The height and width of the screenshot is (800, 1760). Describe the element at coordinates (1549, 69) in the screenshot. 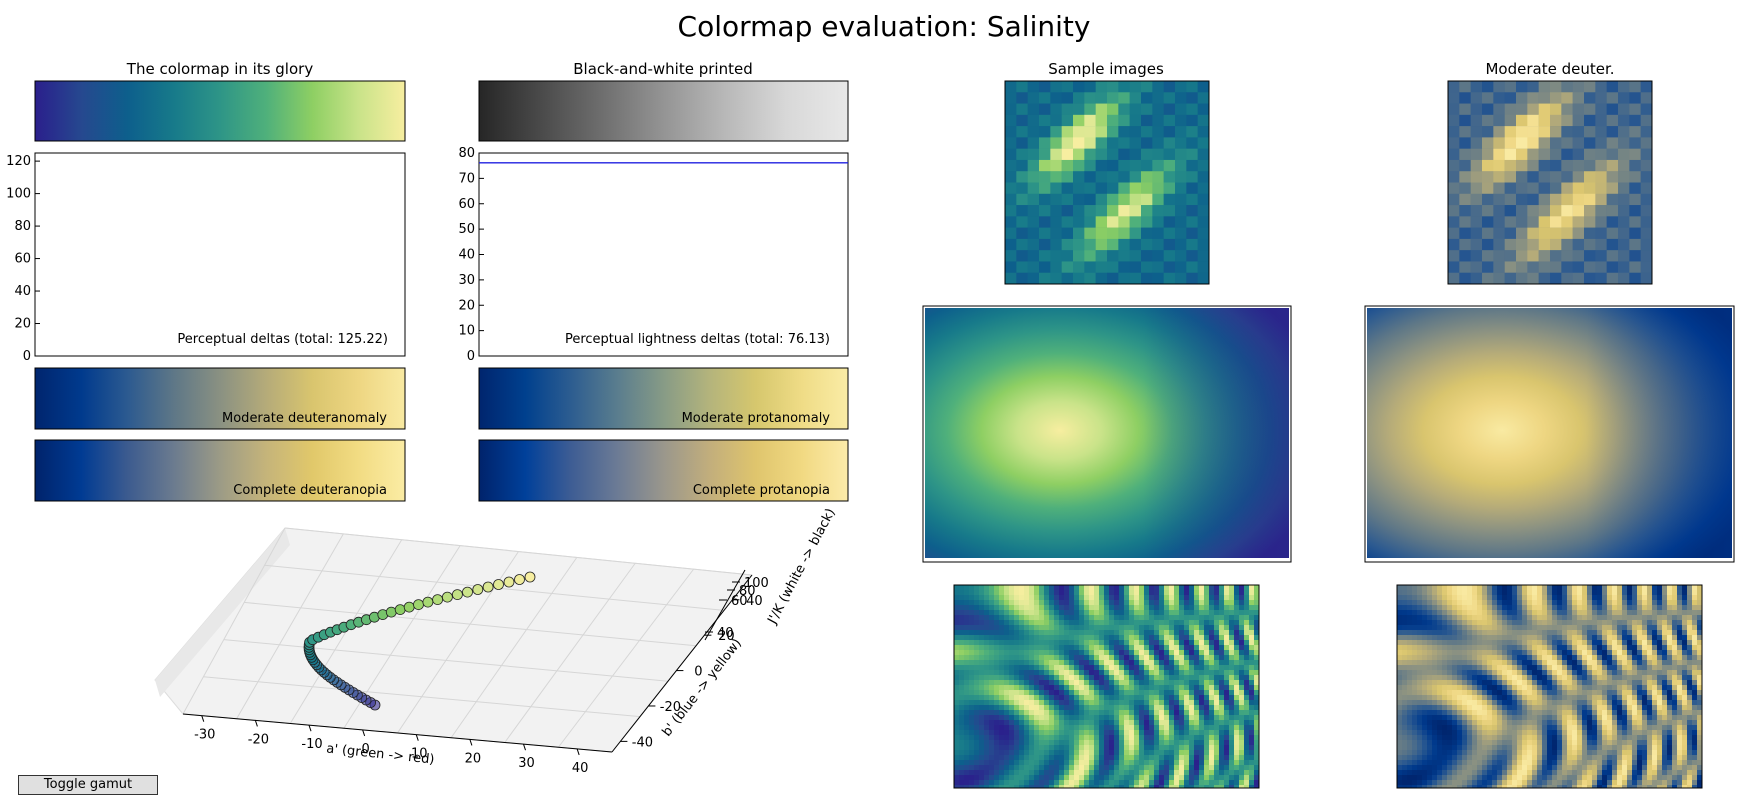

I see `samples-deuter-title: Moderate deuter.` at that location.